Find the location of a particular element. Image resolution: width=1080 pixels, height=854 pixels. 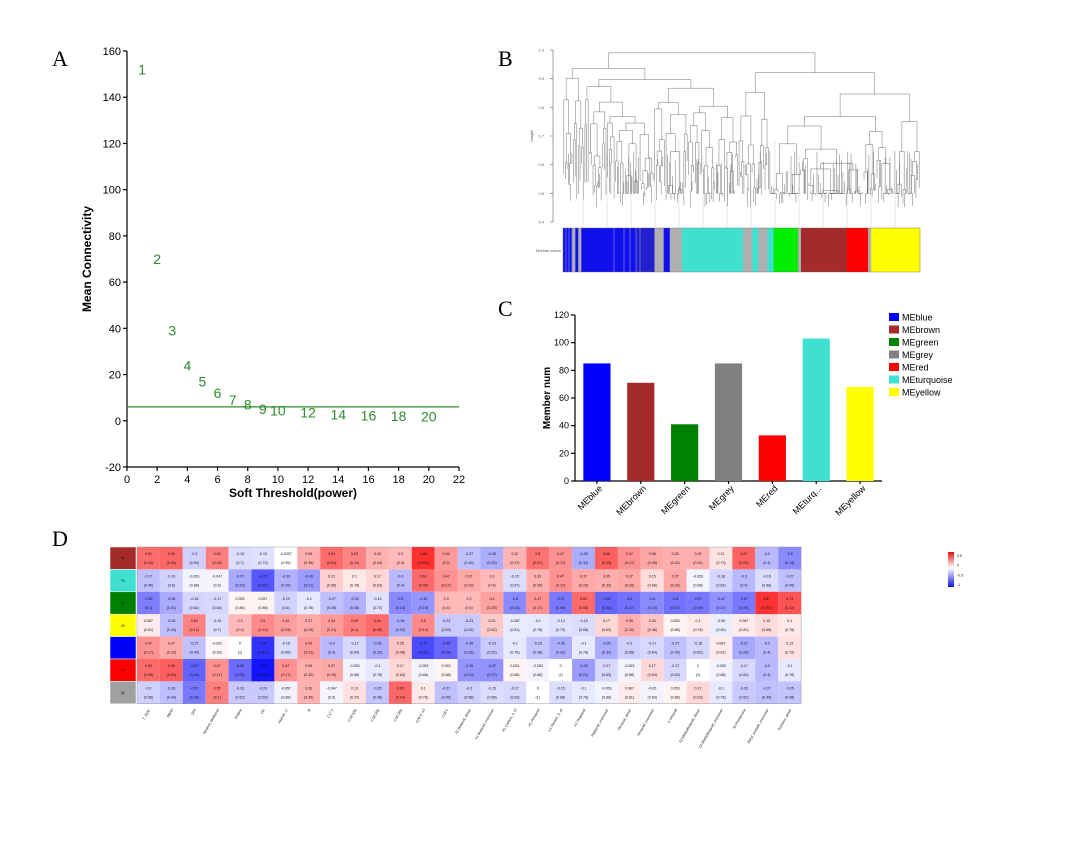

y-tick-label: 40 is located at coordinates (115, 329).